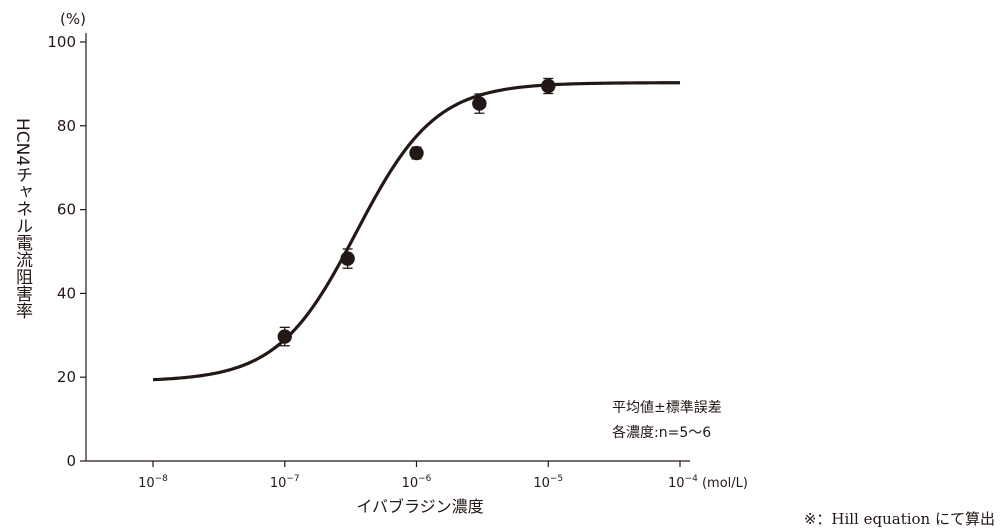  What do you see at coordinates (417, 482) in the screenshot?
I see `x-tick-label: 10⁻⁶` at bounding box center [417, 482].